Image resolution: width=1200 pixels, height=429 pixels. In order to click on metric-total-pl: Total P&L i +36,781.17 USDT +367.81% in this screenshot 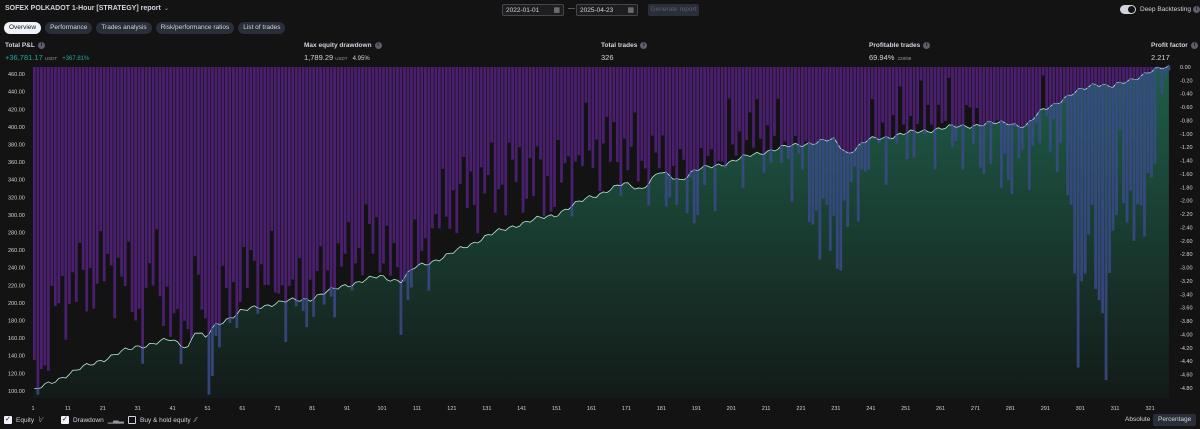, I will do `click(47, 52)`.